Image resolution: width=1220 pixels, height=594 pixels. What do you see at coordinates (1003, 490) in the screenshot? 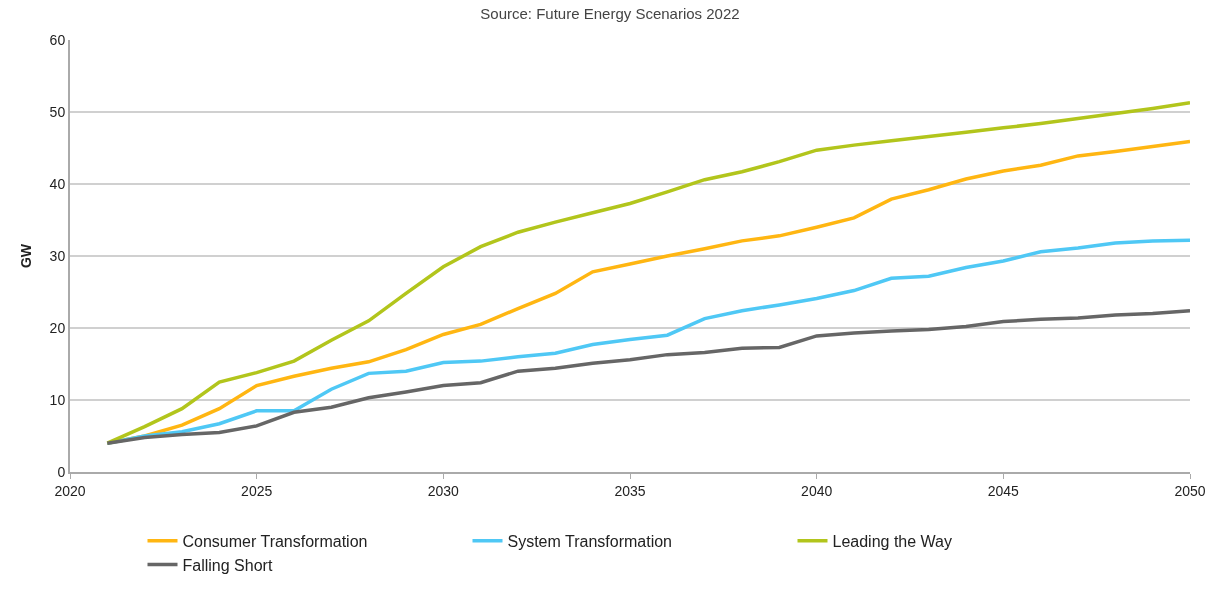
I see `x-tick-label: 2045` at bounding box center [1003, 490].